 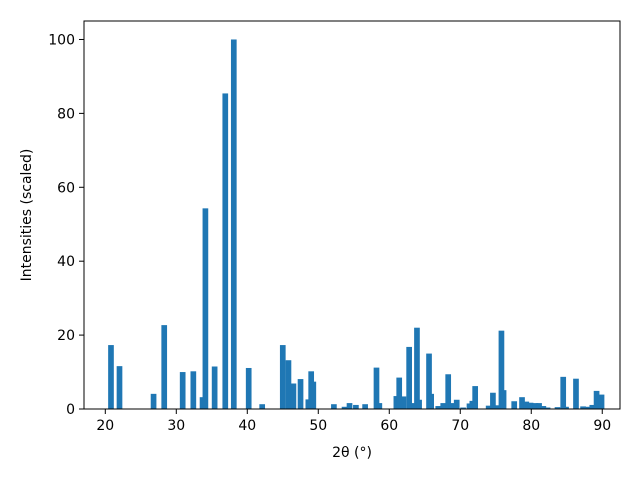 What do you see at coordinates (27, 215) in the screenshot?
I see `y-axis-label: Intensities (scaled)` at bounding box center [27, 215].